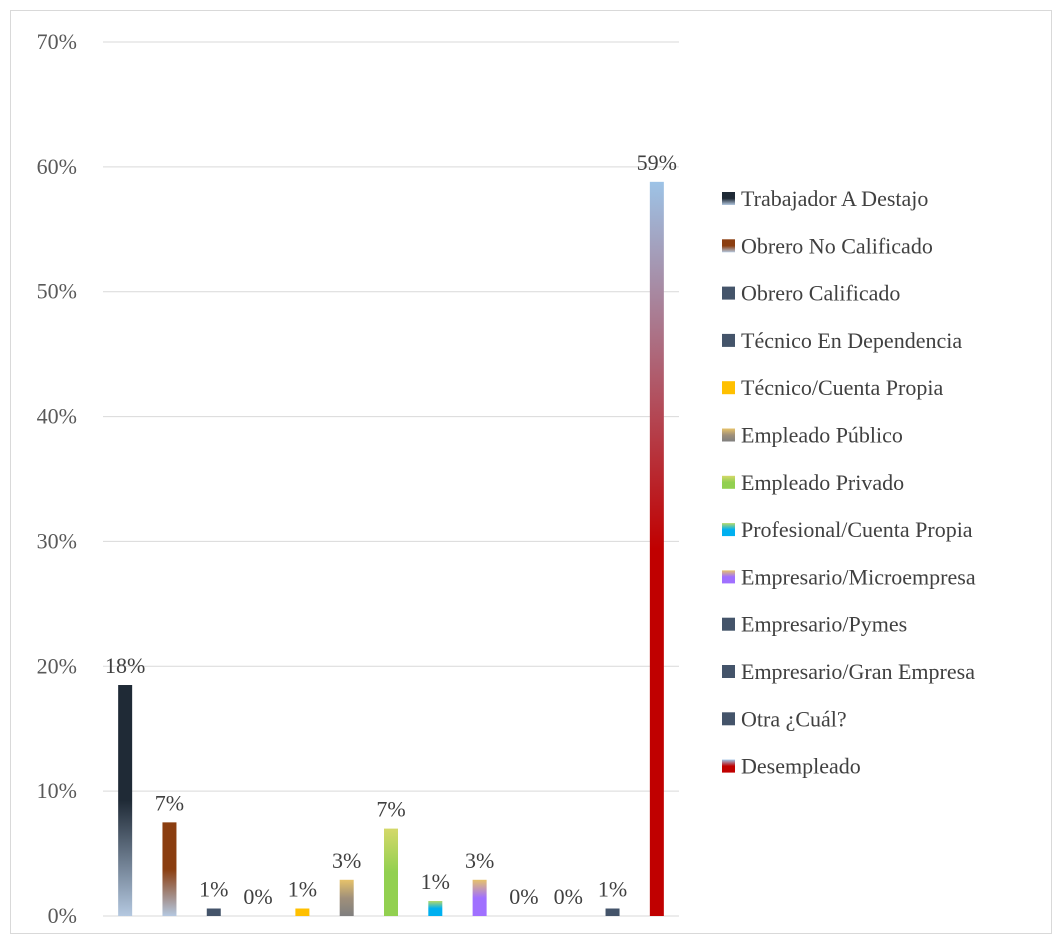 This screenshot has width=1055, height=937. I want to click on y-tick-label: 70%, so click(57, 41).